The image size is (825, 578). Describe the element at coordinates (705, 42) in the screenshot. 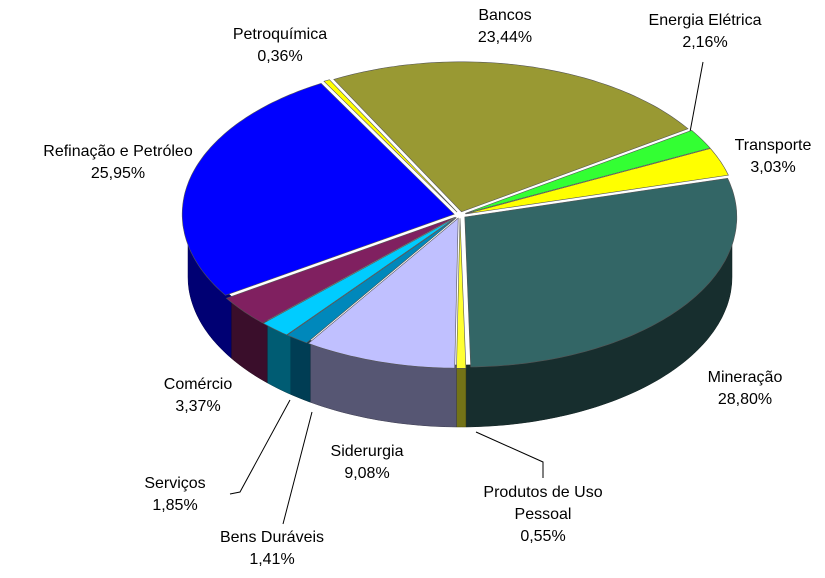

I see `value-label: 2,16%` at that location.